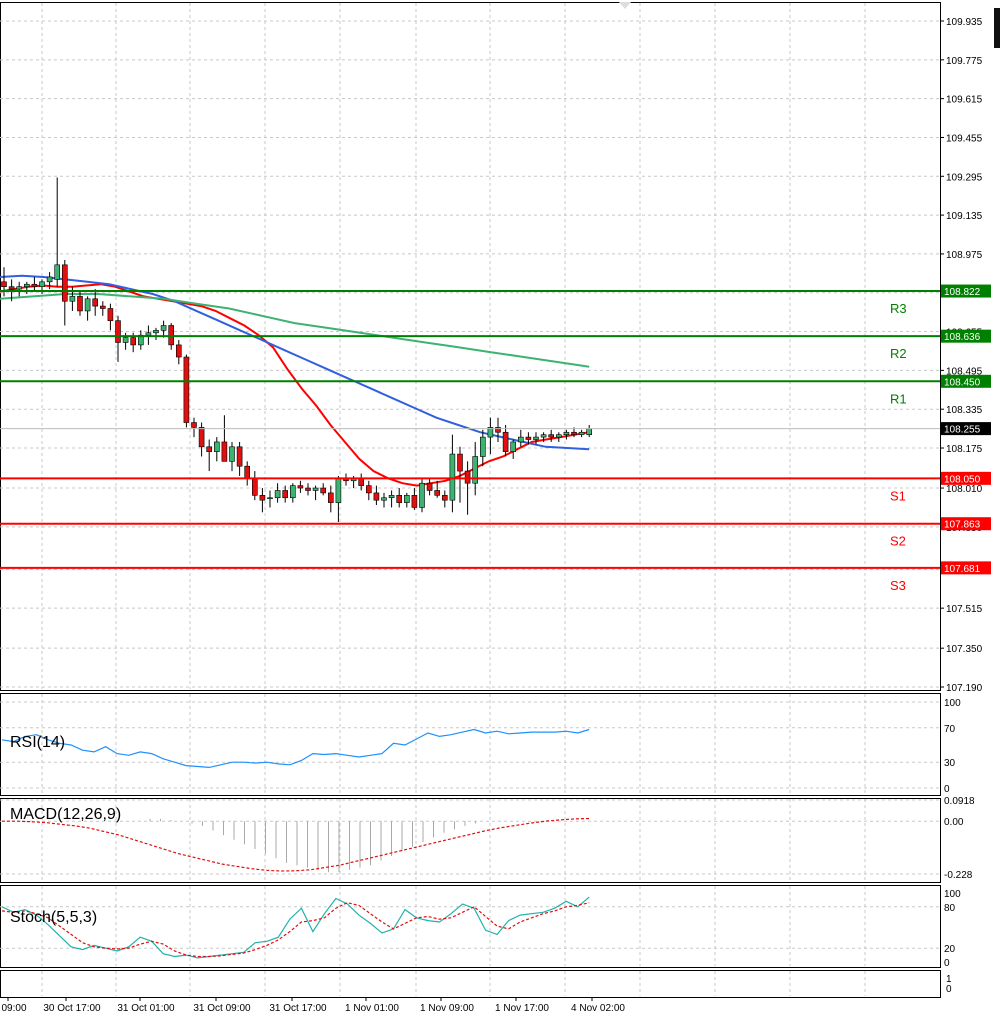  Describe the element at coordinates (53, 917) in the screenshot. I see `stoch-label: Stoch(5,5,3)` at that location.